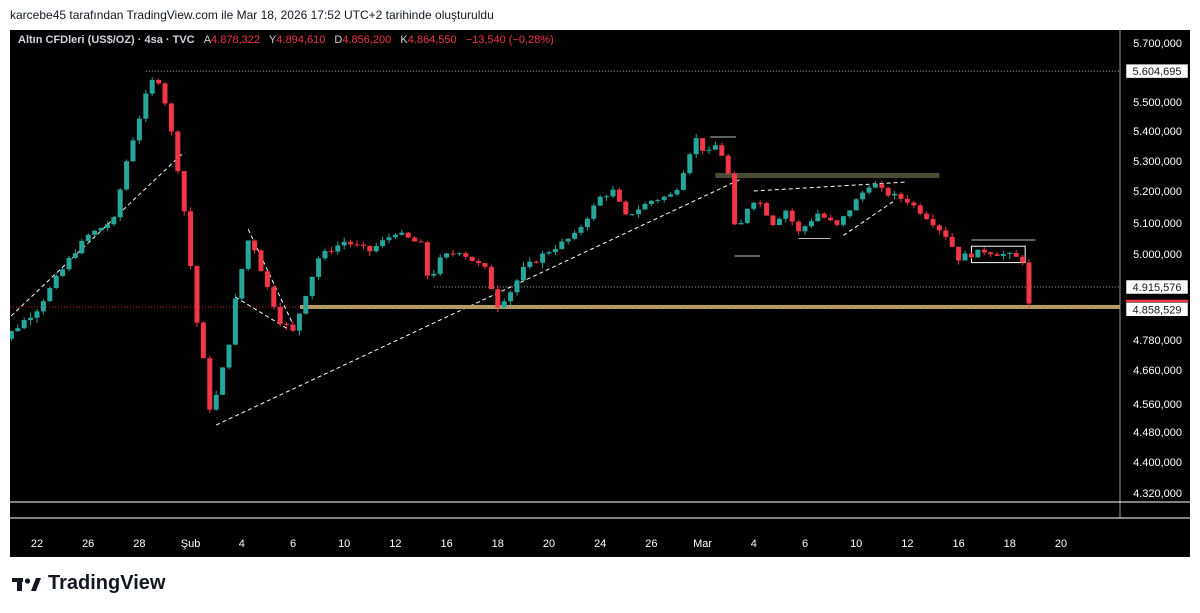 The width and height of the screenshot is (1200, 613). Describe the element at coordinates (830, 186) in the screenshot. I see `dashed-trendline` at that location.